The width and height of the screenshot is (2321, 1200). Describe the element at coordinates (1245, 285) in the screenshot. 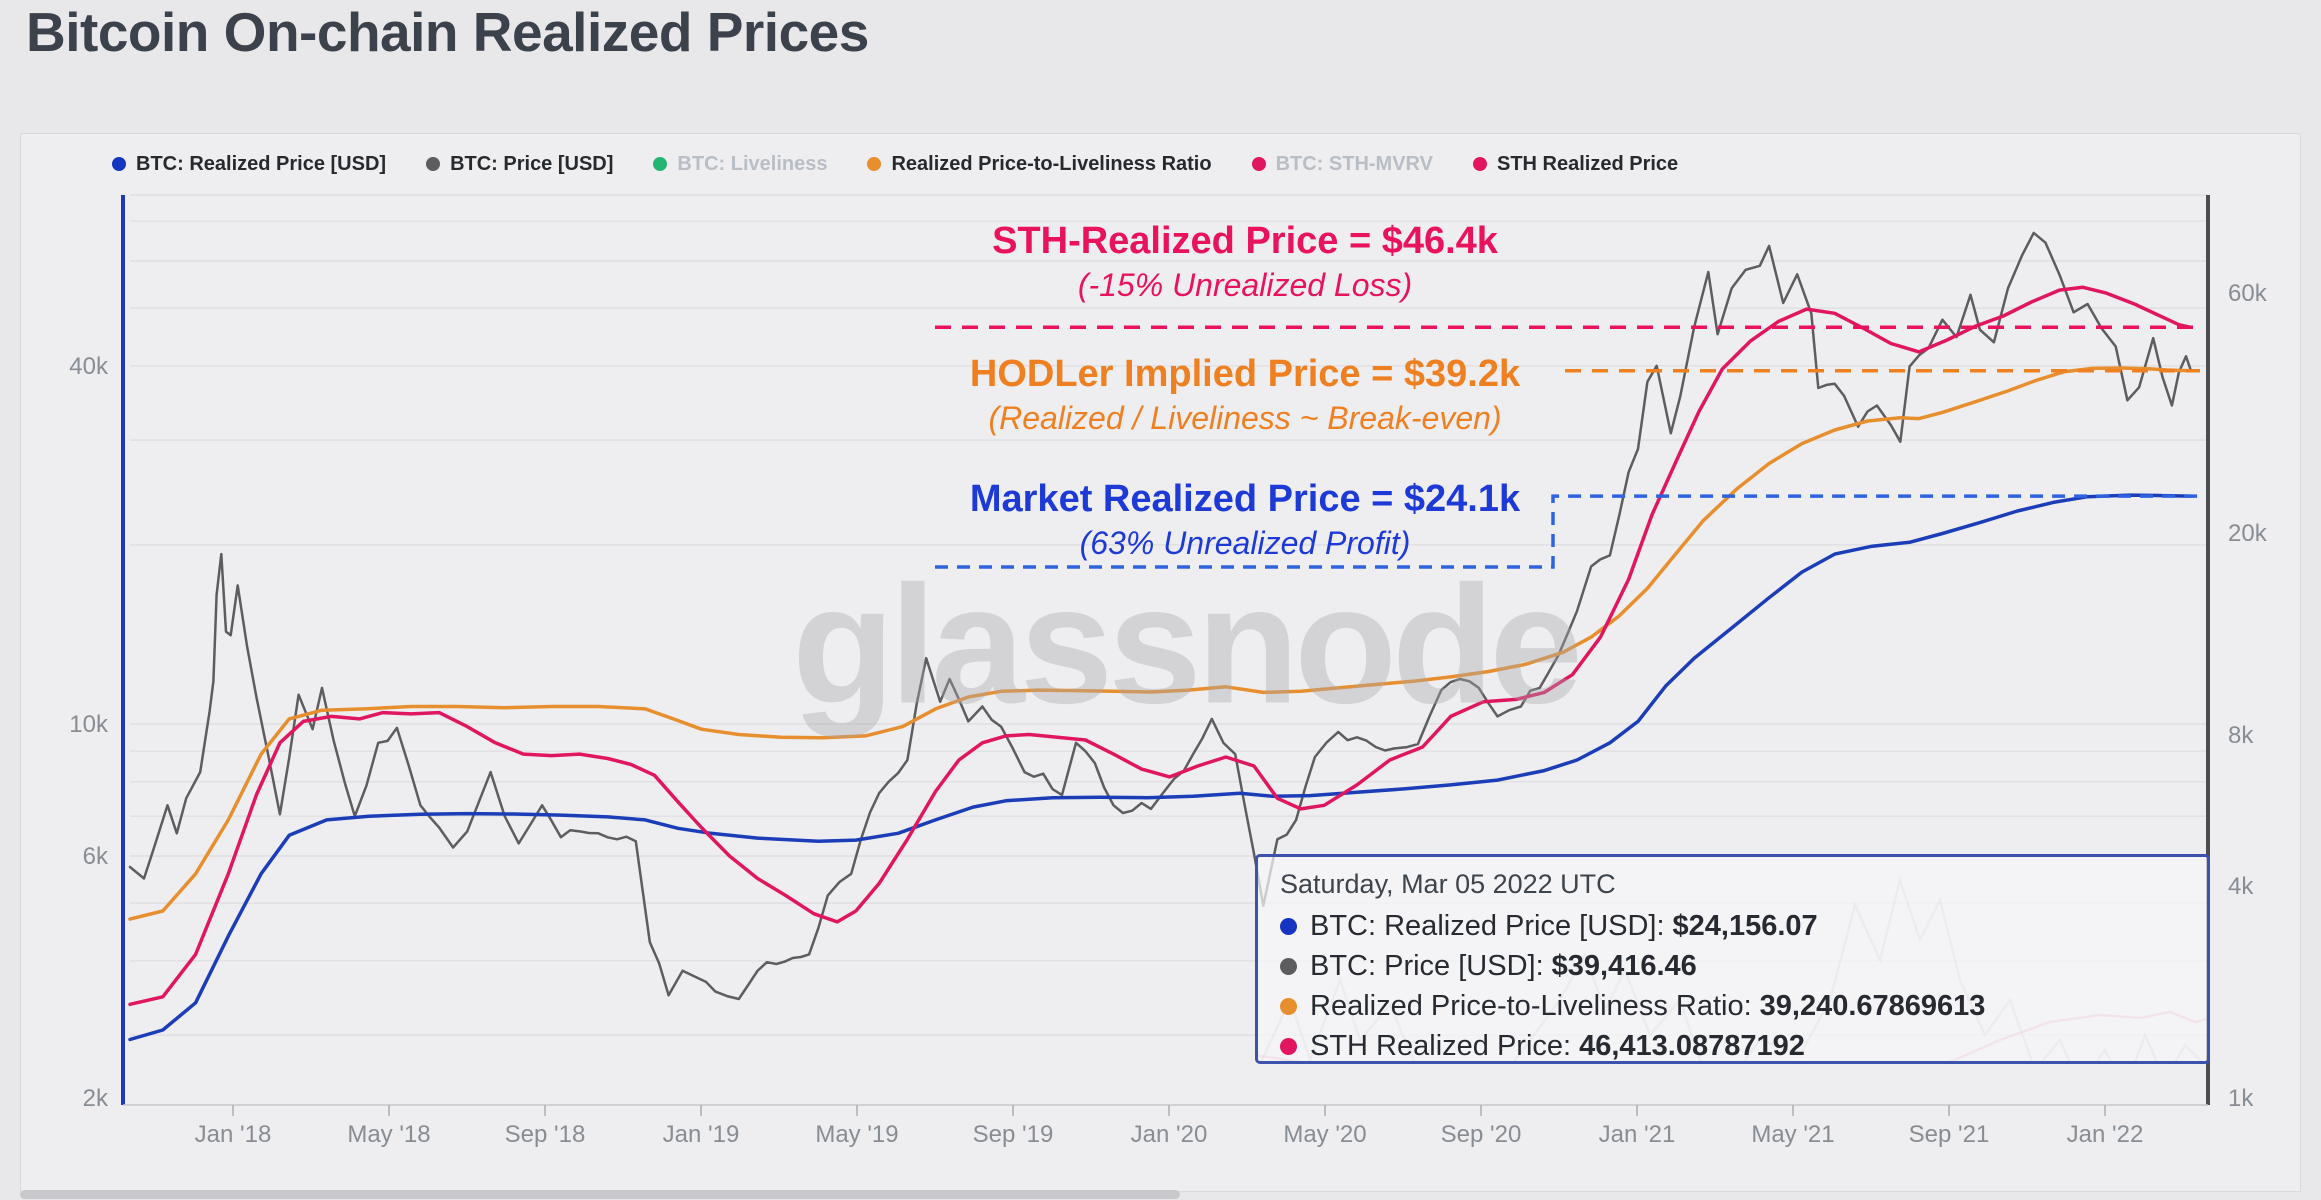

I see `annotation-subtext: (-15% Unrealized Loss)` at that location.